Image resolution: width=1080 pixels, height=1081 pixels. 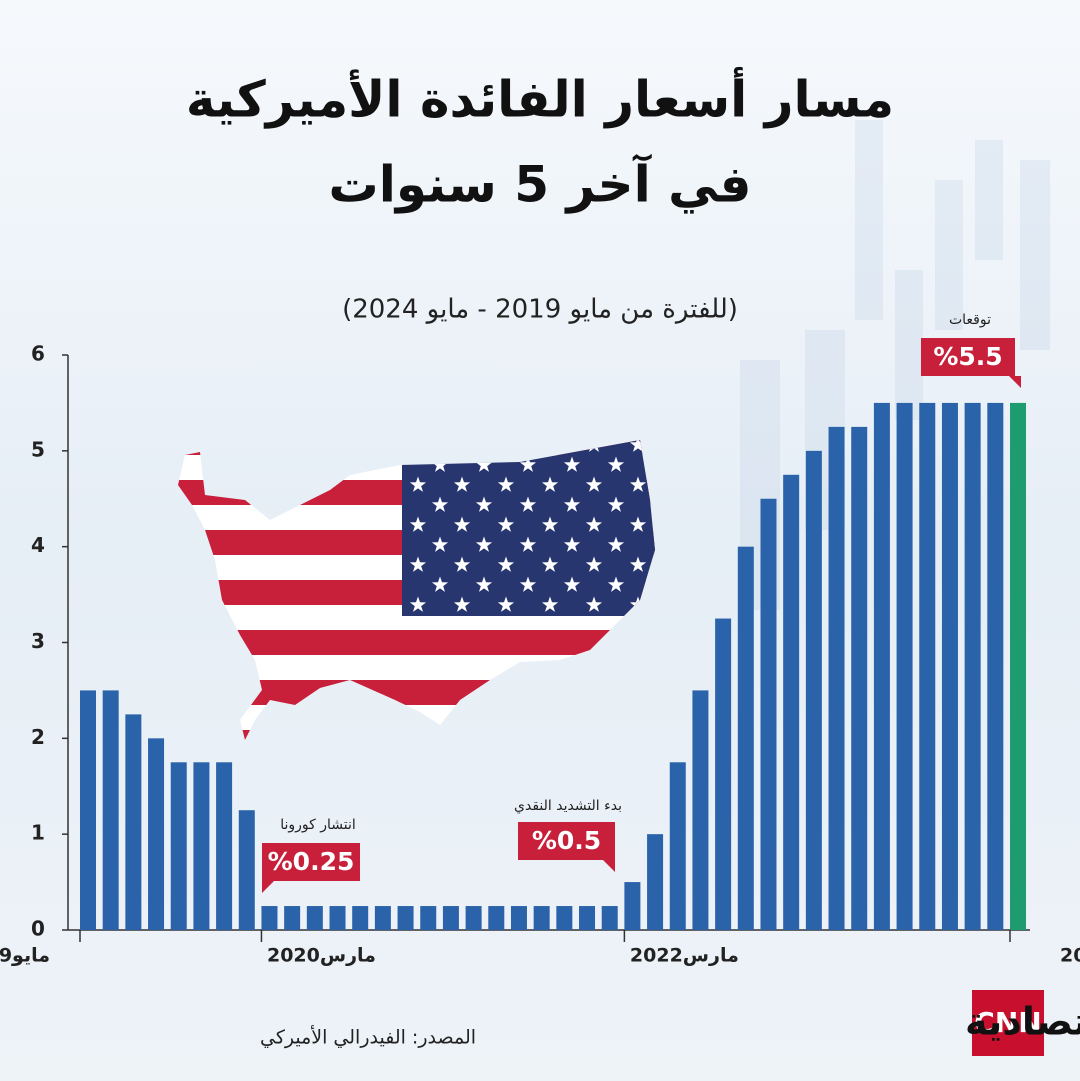 I want to click on title-line: في آخر 5 سنوات, so click(x=540, y=184).